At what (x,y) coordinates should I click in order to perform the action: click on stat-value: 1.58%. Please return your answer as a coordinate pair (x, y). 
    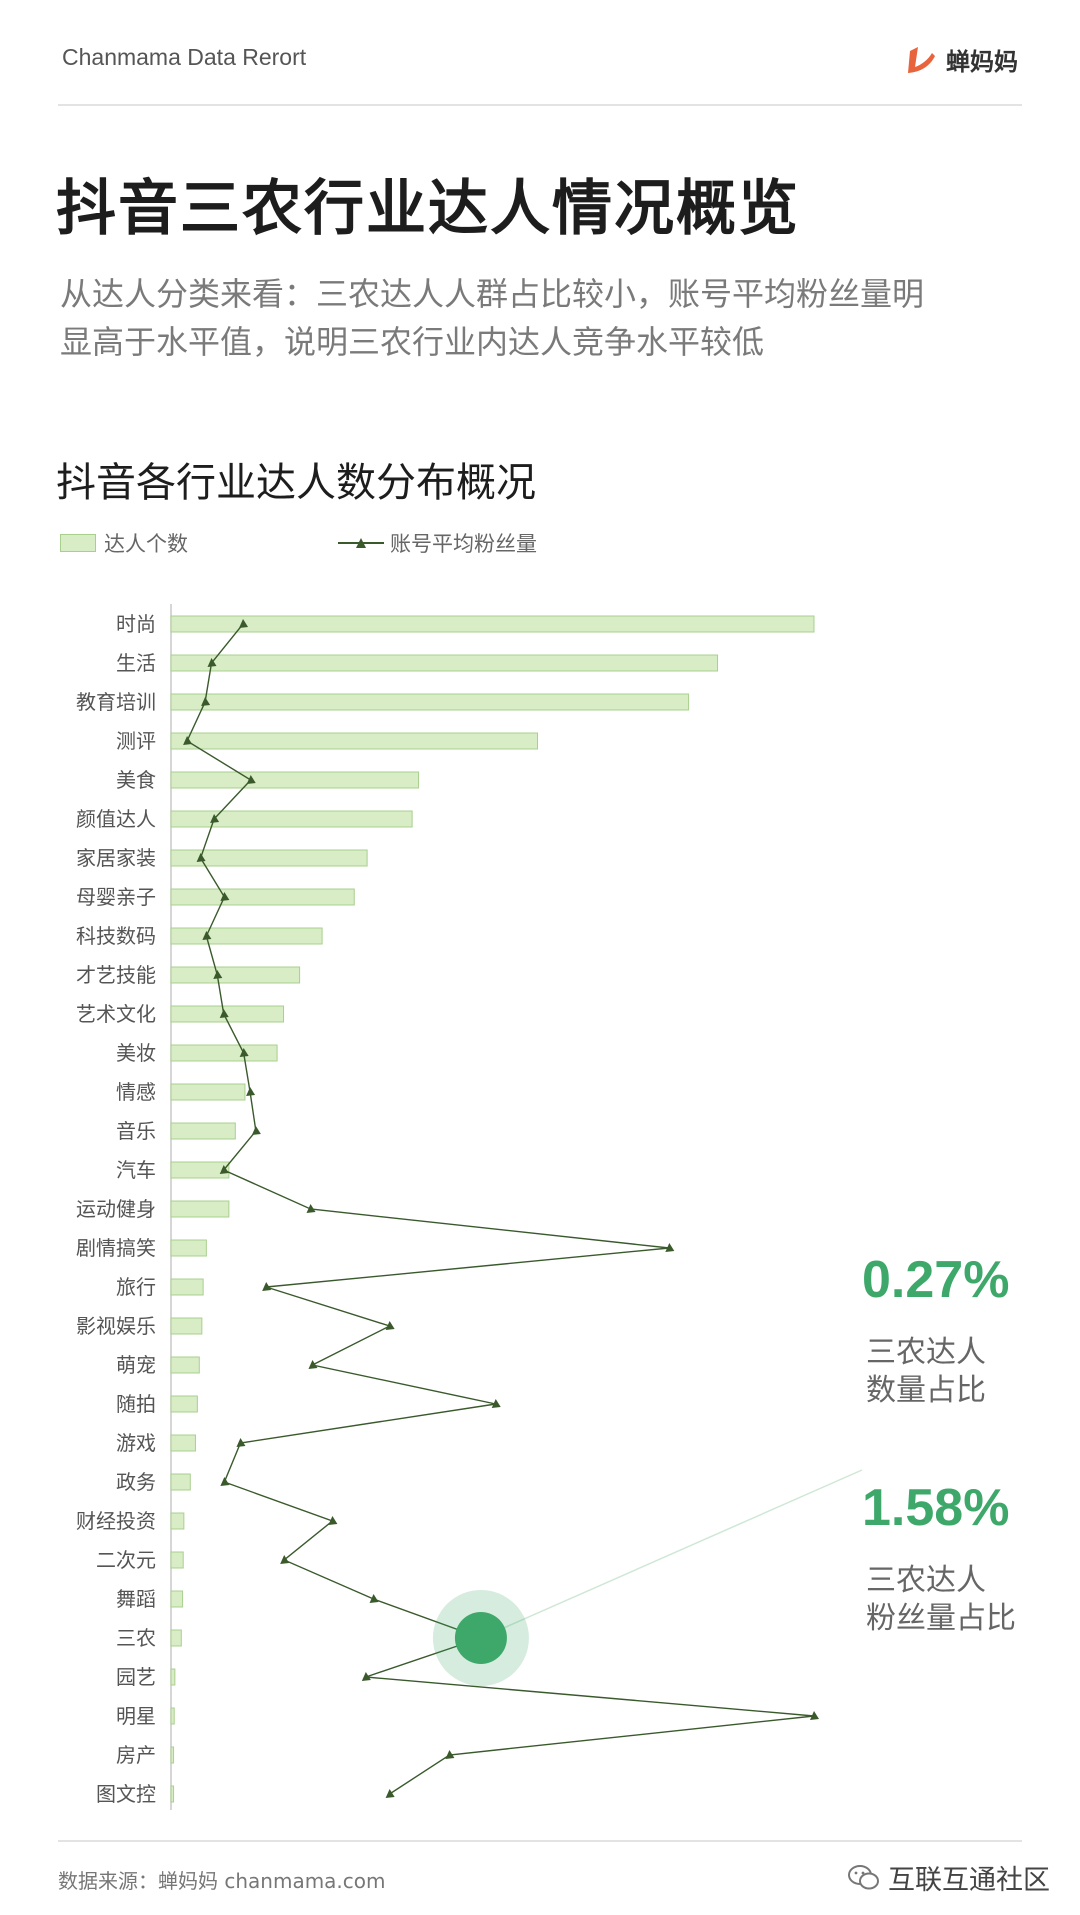
    Looking at the image, I should click on (936, 1508).